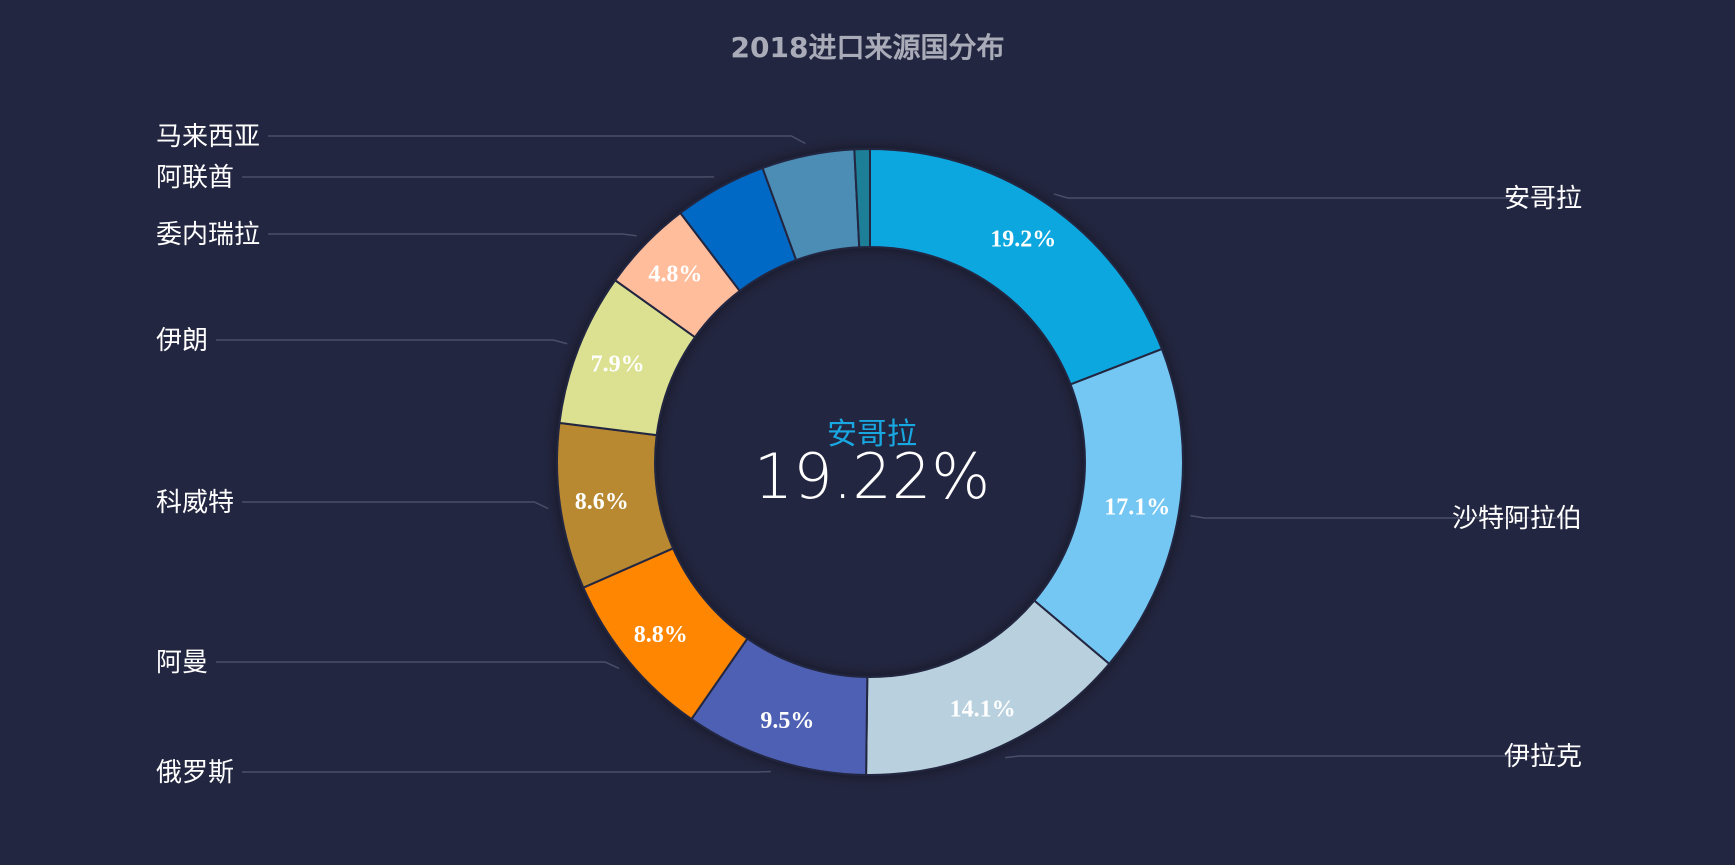  Describe the element at coordinates (618, 364) in the screenshot. I see `slice-value-label-6: 7.9%` at that location.